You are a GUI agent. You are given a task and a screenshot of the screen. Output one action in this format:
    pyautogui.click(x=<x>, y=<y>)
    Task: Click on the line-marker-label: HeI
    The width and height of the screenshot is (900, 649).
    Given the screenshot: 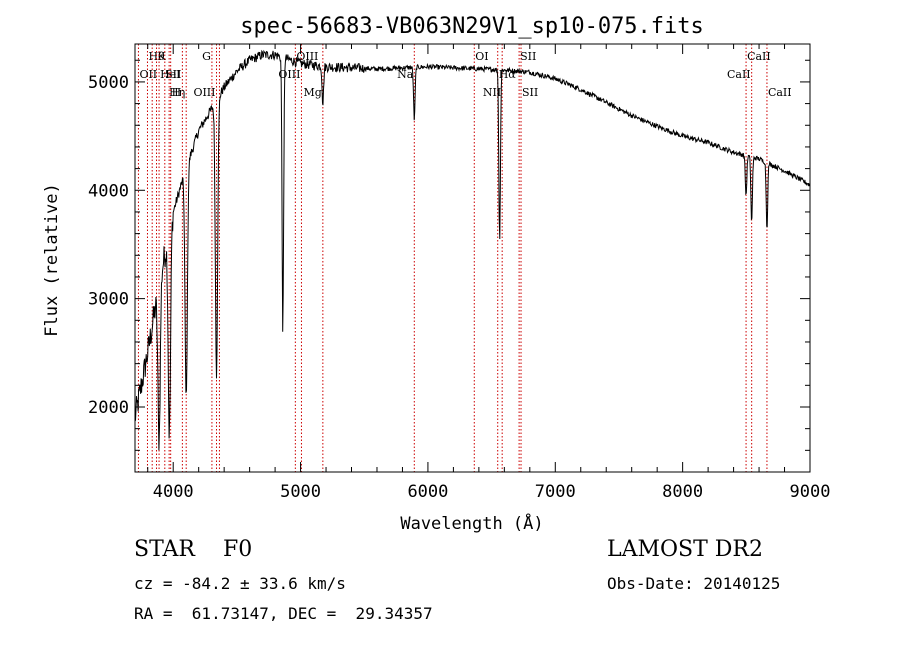 What is the action you would take?
    pyautogui.click(x=170, y=74)
    